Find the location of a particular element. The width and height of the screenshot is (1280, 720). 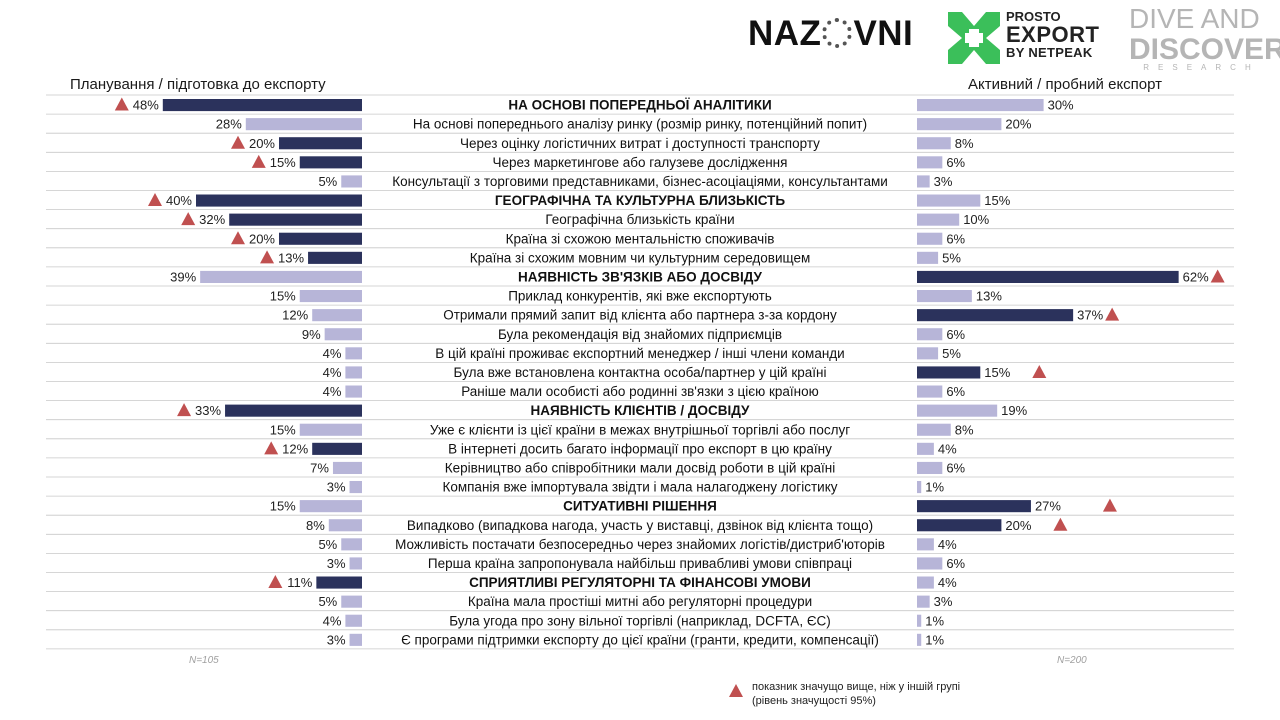

left-value-label: 3% is located at coordinates (336, 487).